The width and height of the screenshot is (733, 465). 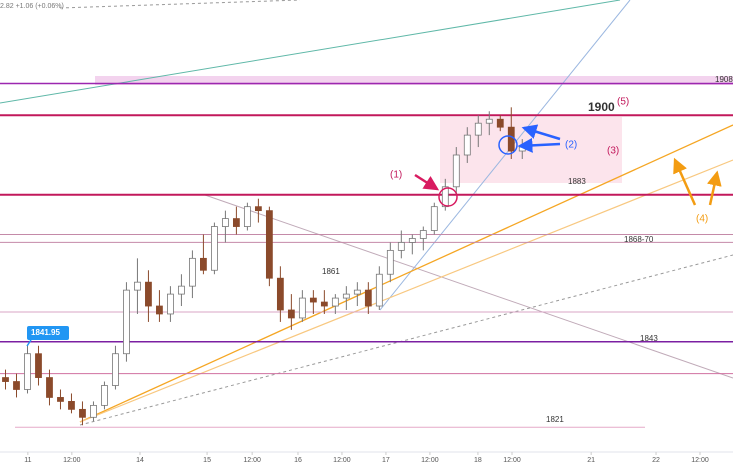 I want to click on x-tick-label: 16, so click(x=298, y=460).